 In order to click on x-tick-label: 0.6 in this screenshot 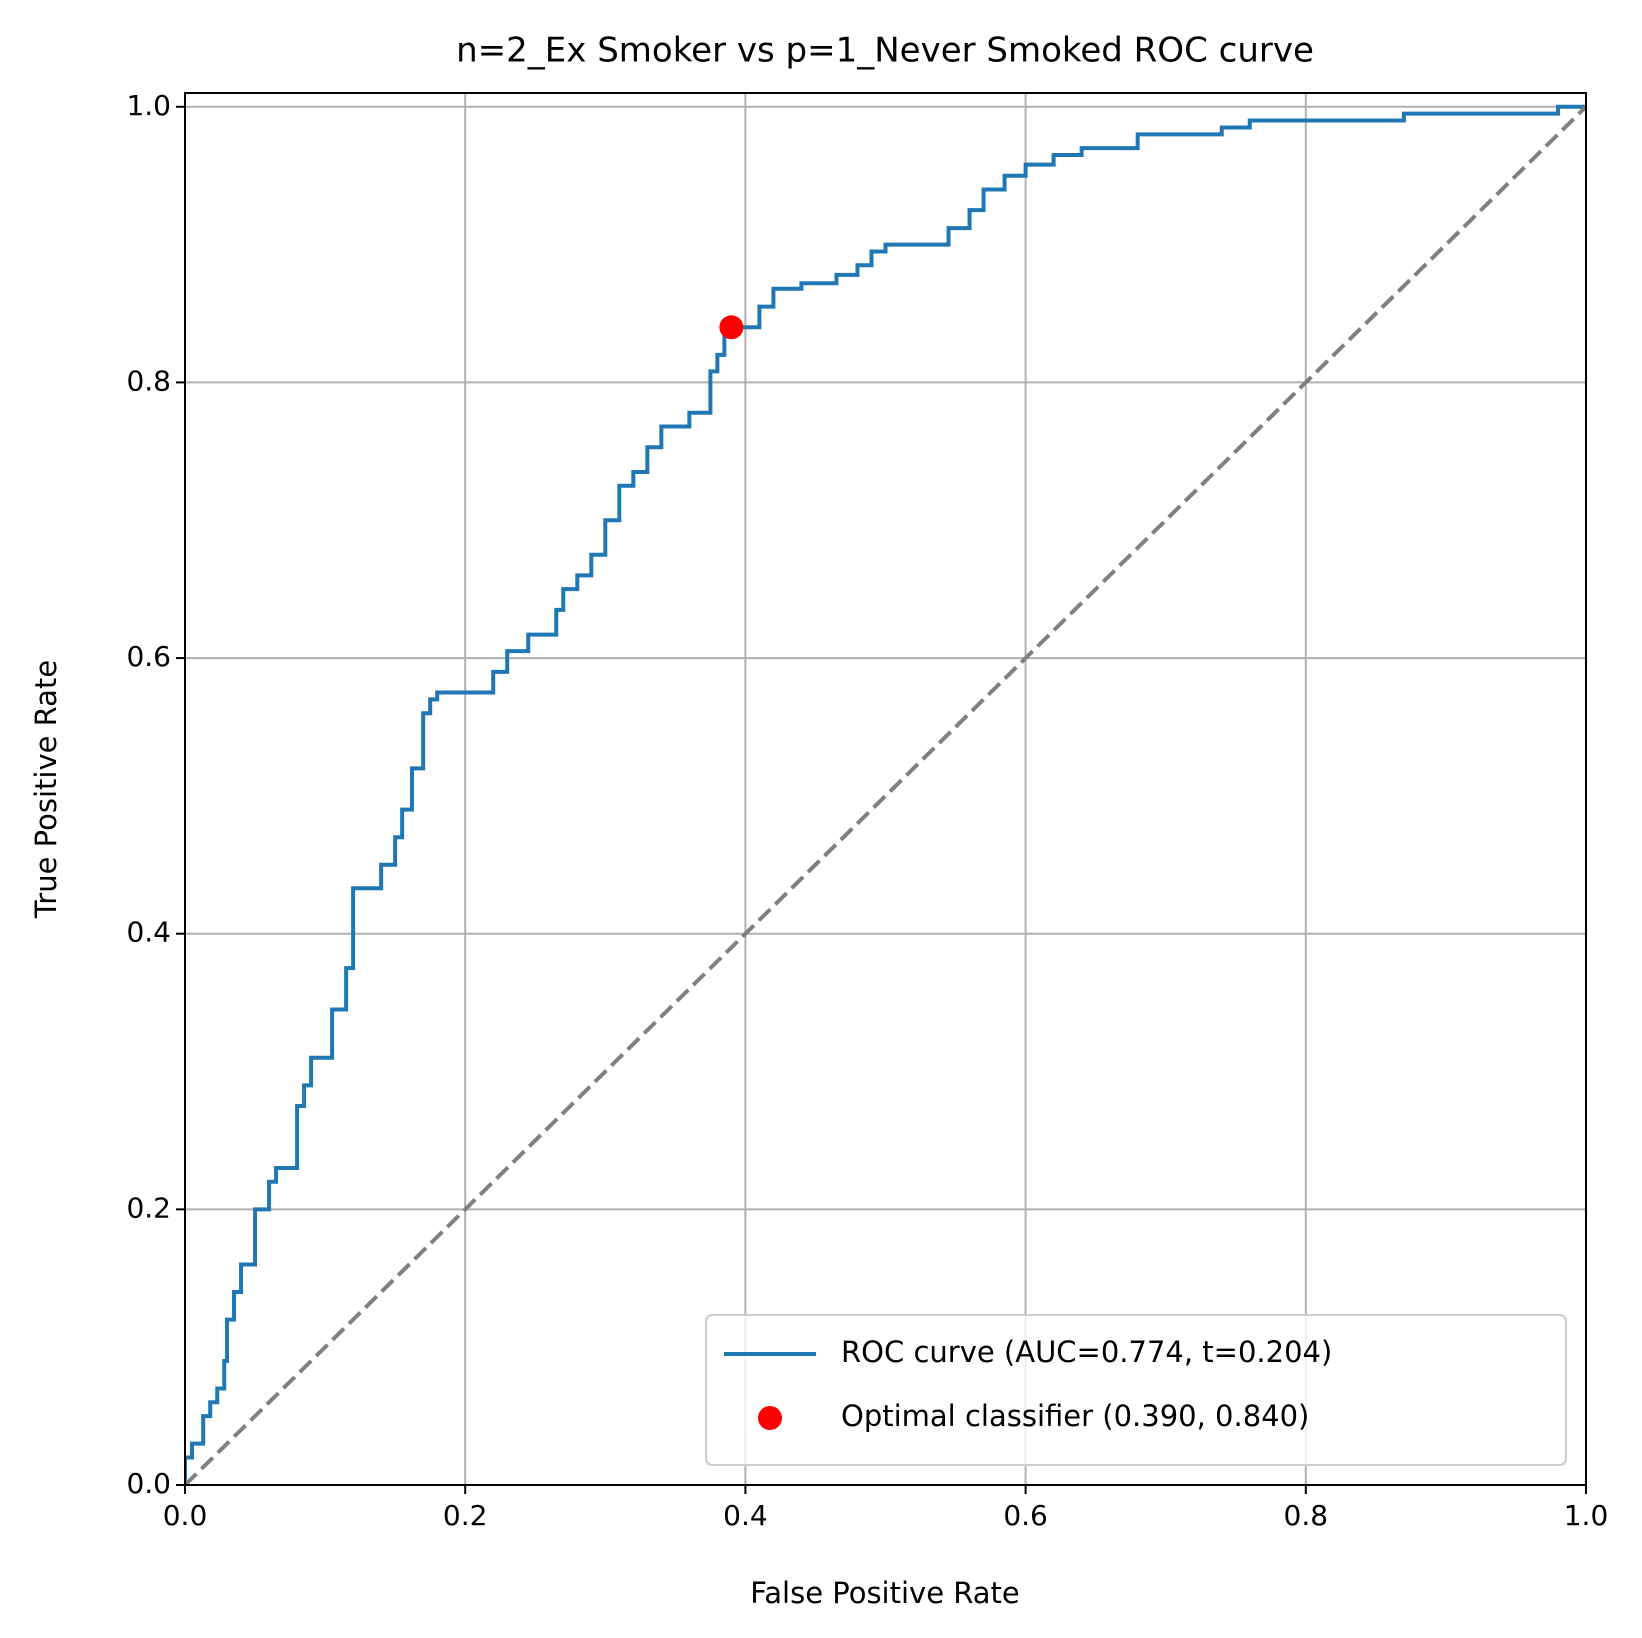, I will do `click(1025, 1515)`.